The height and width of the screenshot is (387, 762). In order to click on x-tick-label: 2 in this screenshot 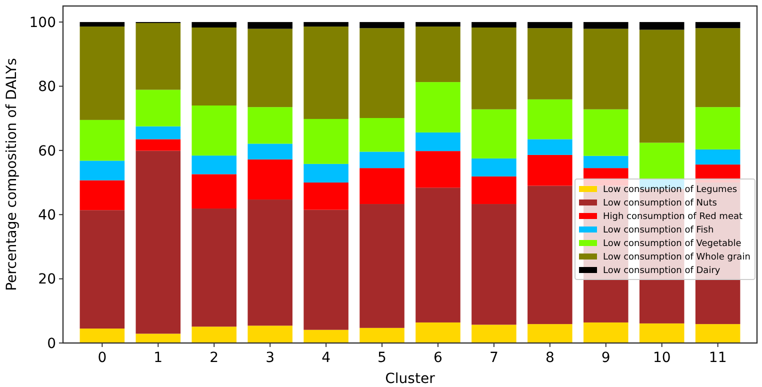, I will do `click(214, 358)`.